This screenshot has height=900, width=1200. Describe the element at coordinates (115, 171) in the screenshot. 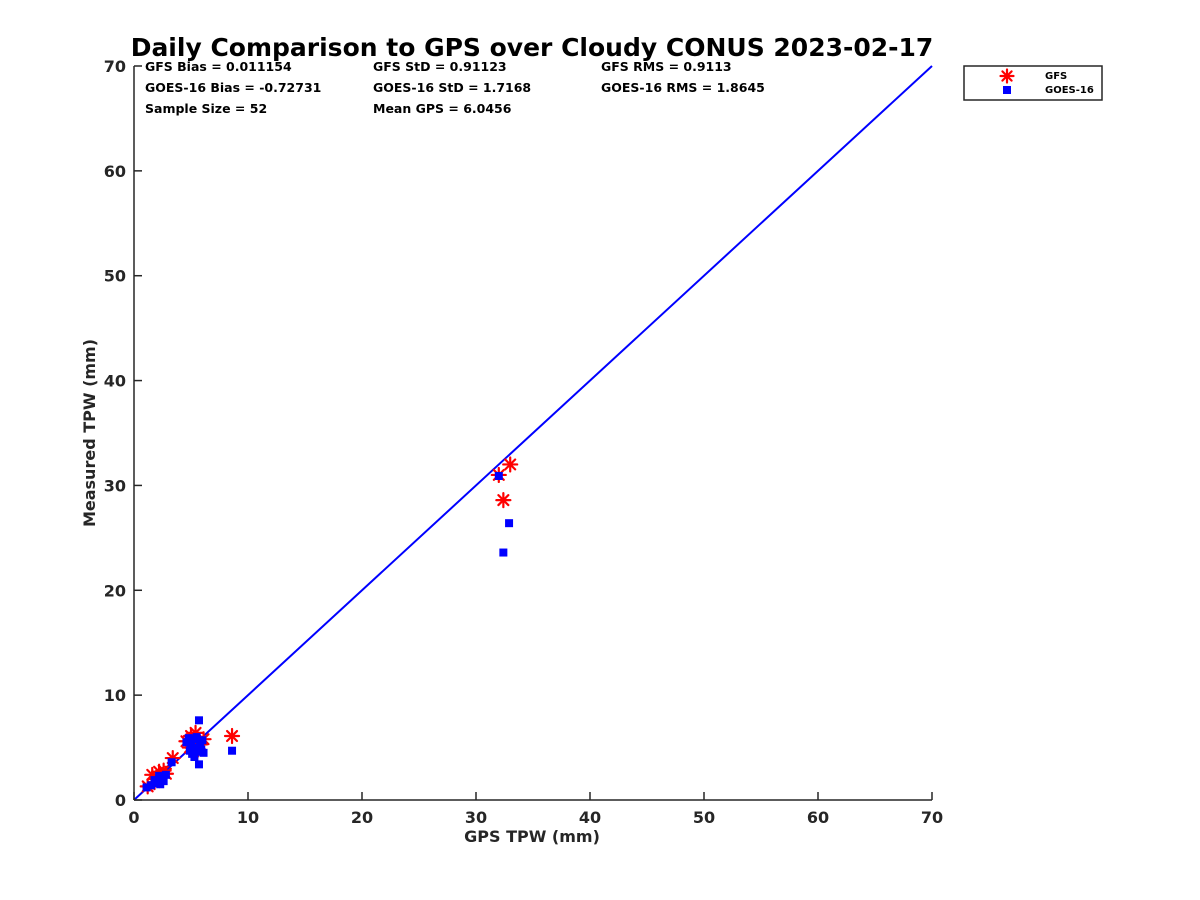

I see `y-tick-label: 60` at that location.